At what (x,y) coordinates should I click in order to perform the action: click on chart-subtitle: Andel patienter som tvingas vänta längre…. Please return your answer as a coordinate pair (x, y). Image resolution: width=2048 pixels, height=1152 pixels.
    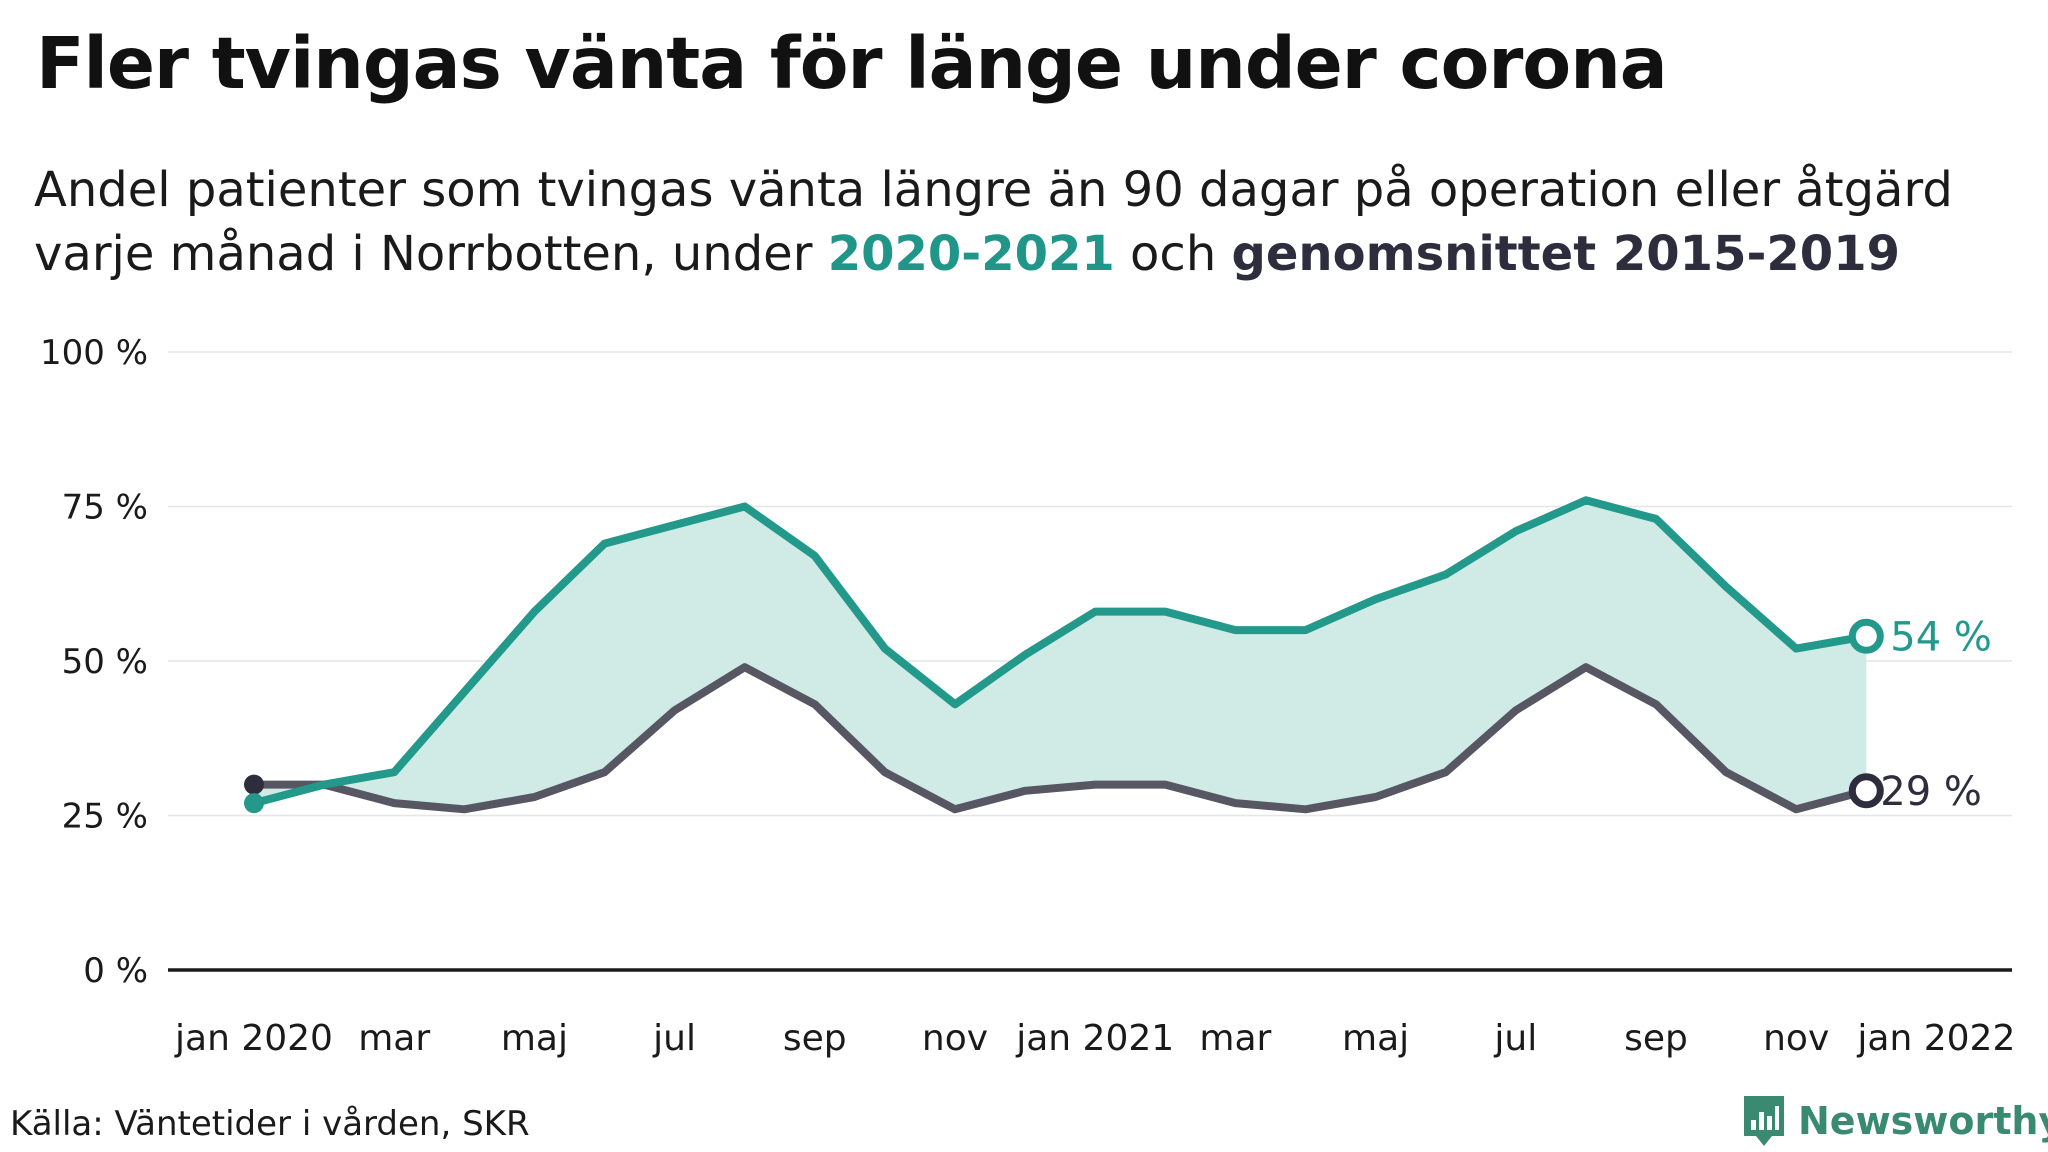
    Looking at the image, I should click on (1041, 222).